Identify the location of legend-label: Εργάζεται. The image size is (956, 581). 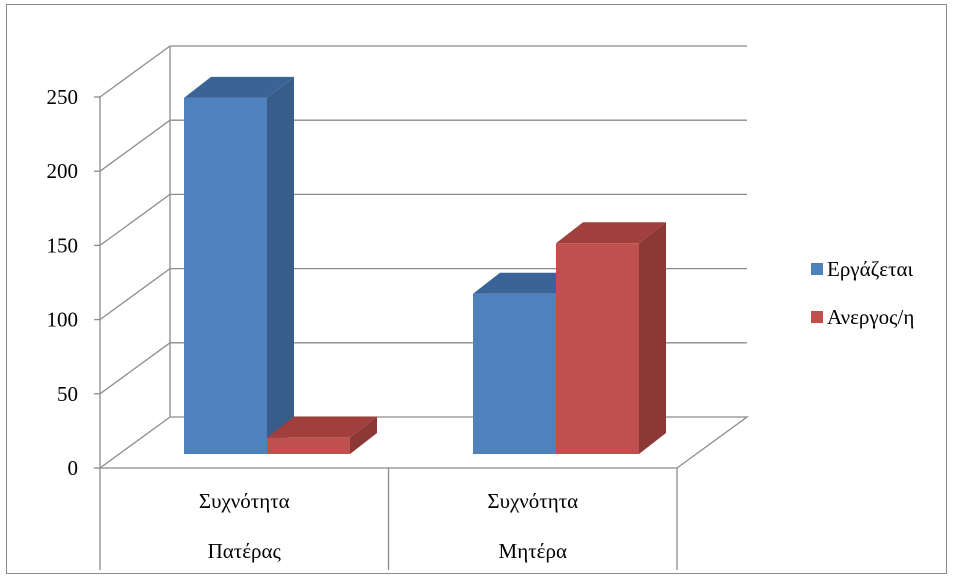
(870, 269).